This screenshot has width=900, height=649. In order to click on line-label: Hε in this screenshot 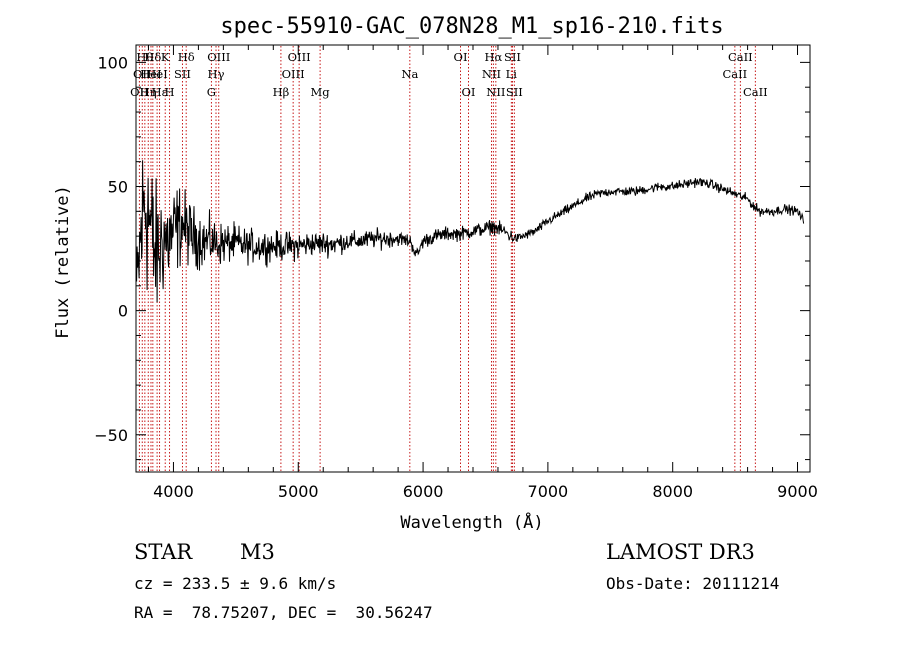, I will do `click(160, 92)`.